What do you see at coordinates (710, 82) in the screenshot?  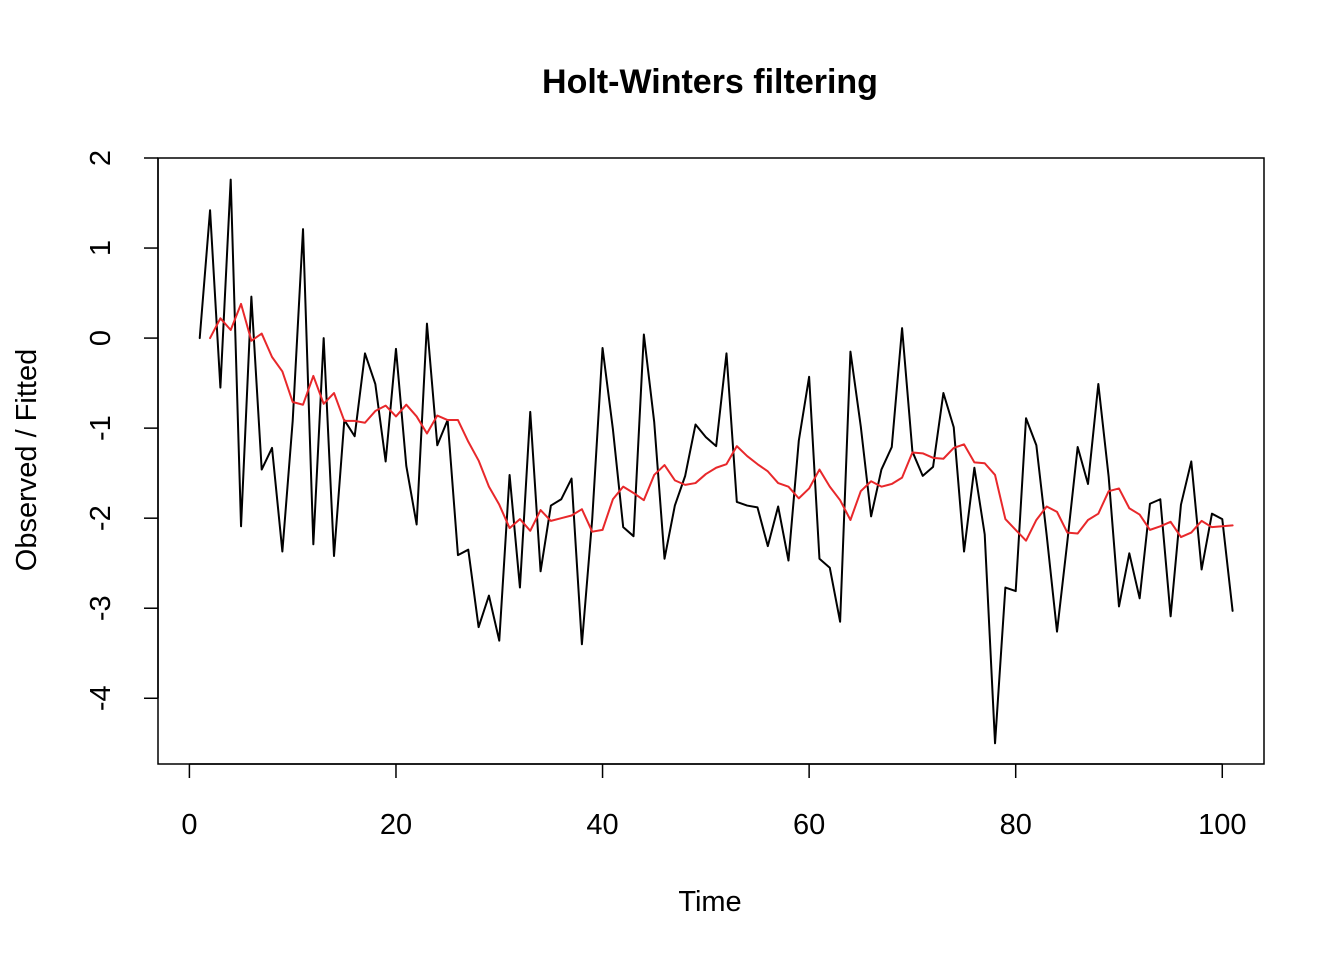 I see `chart-title: Holt-Winters filtering` at bounding box center [710, 82].